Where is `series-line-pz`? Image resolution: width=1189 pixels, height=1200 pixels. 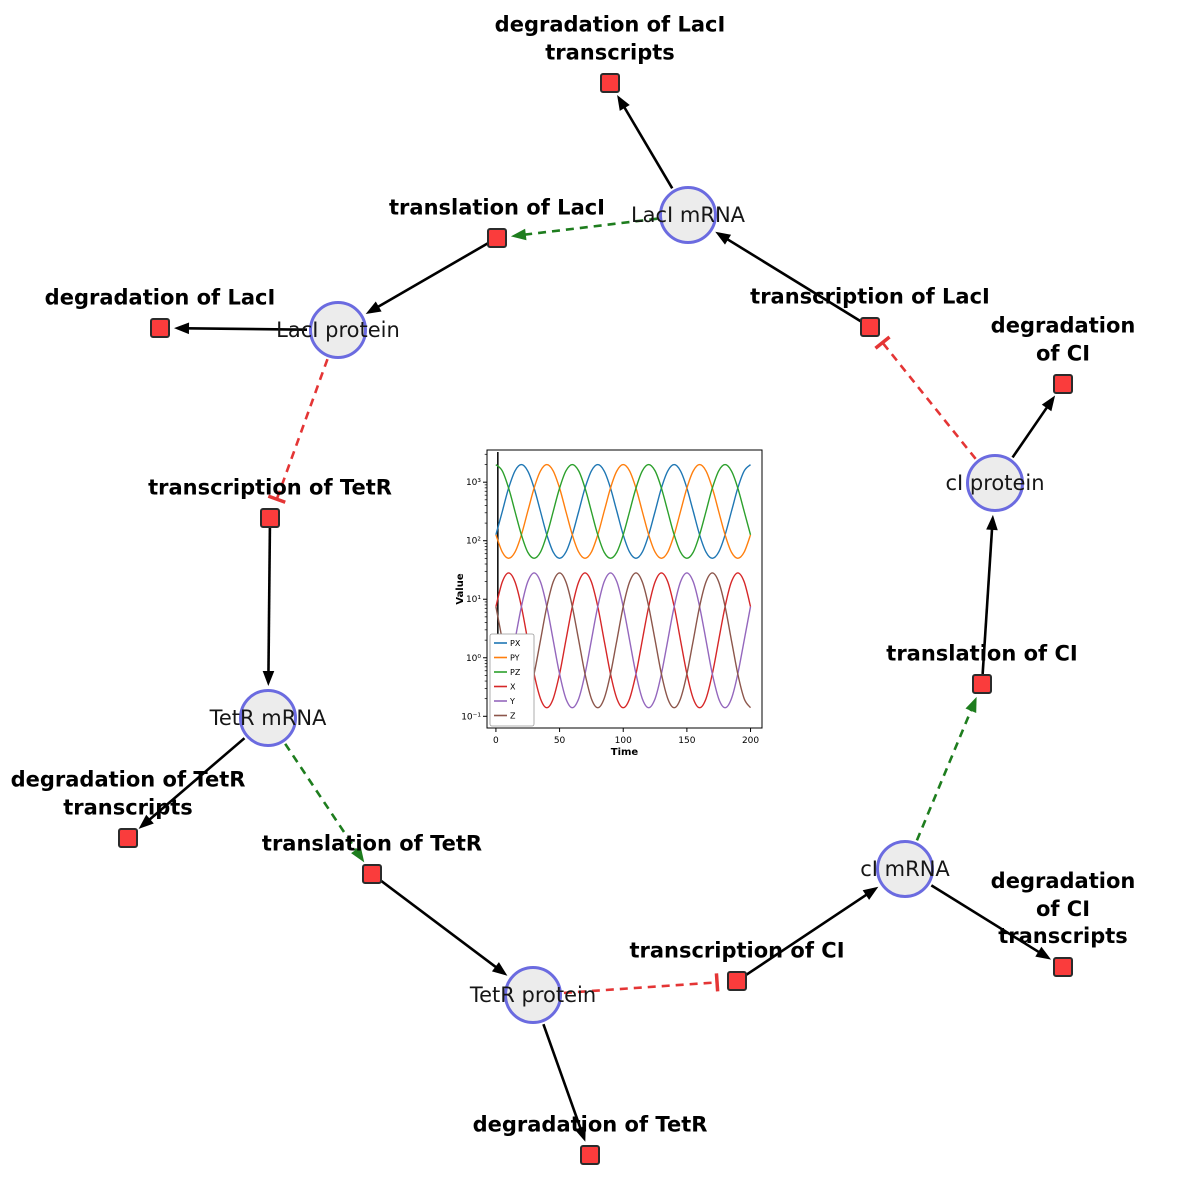
series-line-pz is located at coordinates (623, 511).